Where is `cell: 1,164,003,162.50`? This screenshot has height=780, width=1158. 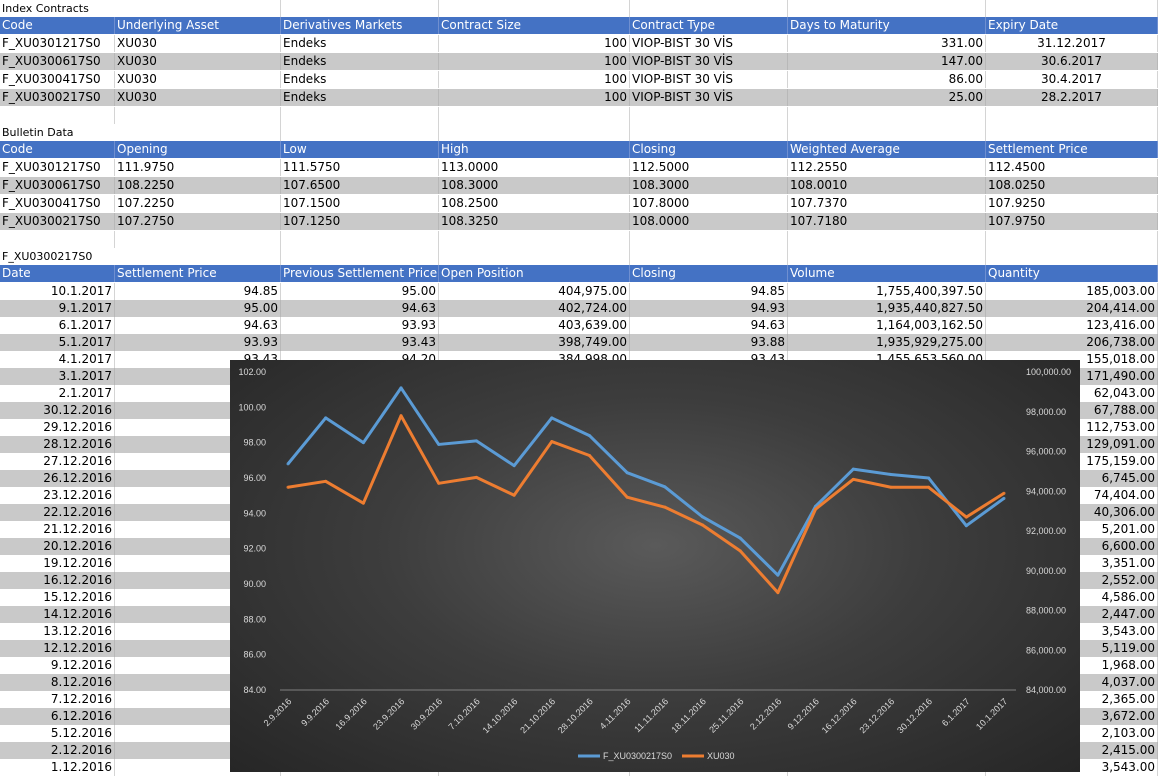 cell: 1,164,003,162.50 is located at coordinates (887, 325).